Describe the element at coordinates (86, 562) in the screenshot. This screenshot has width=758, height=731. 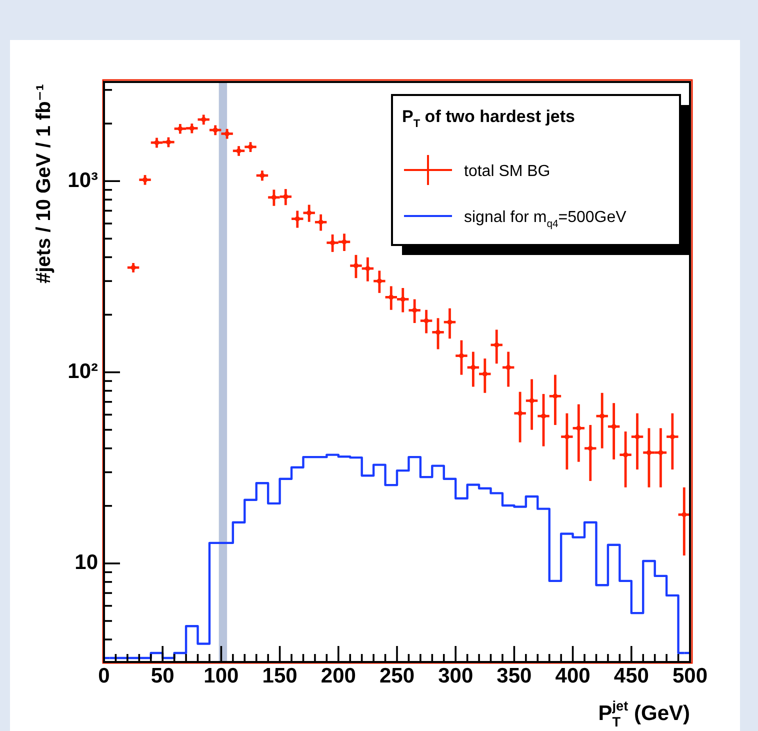
I see `y-tick-label: 10` at that location.